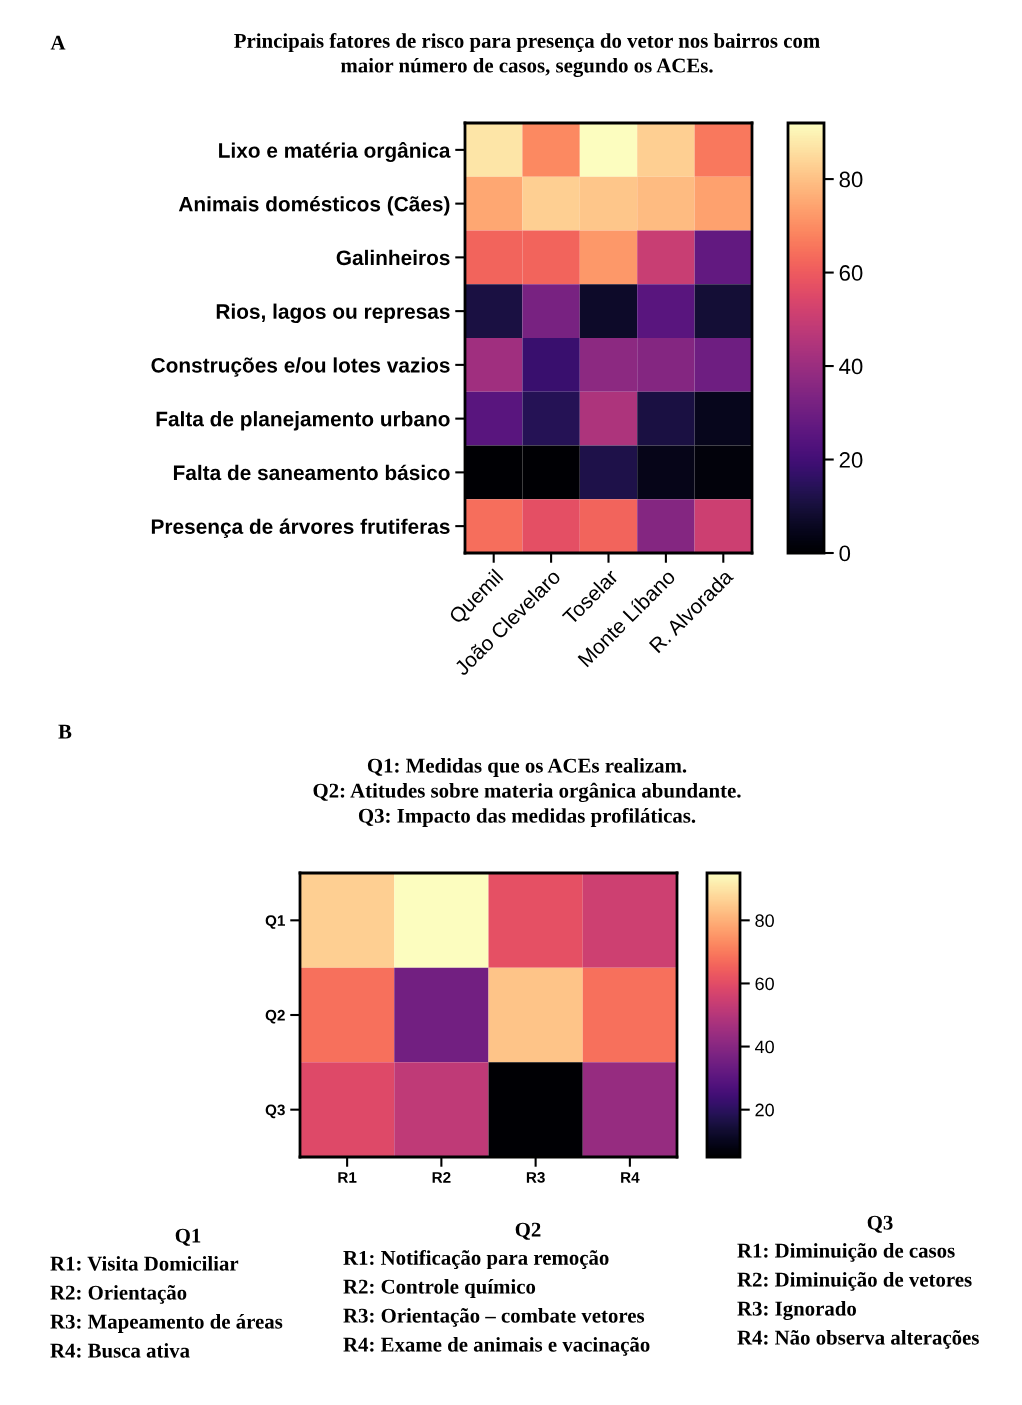 The image size is (1022, 1405). Describe the element at coordinates (527, 793) in the screenshot. I see `chart-title: Q1: Medidas que os ACEs realizam. Q2: Atitudes sobre materia orgânica abundante. Q3: Impacto das medidas profiláticas.` at that location.